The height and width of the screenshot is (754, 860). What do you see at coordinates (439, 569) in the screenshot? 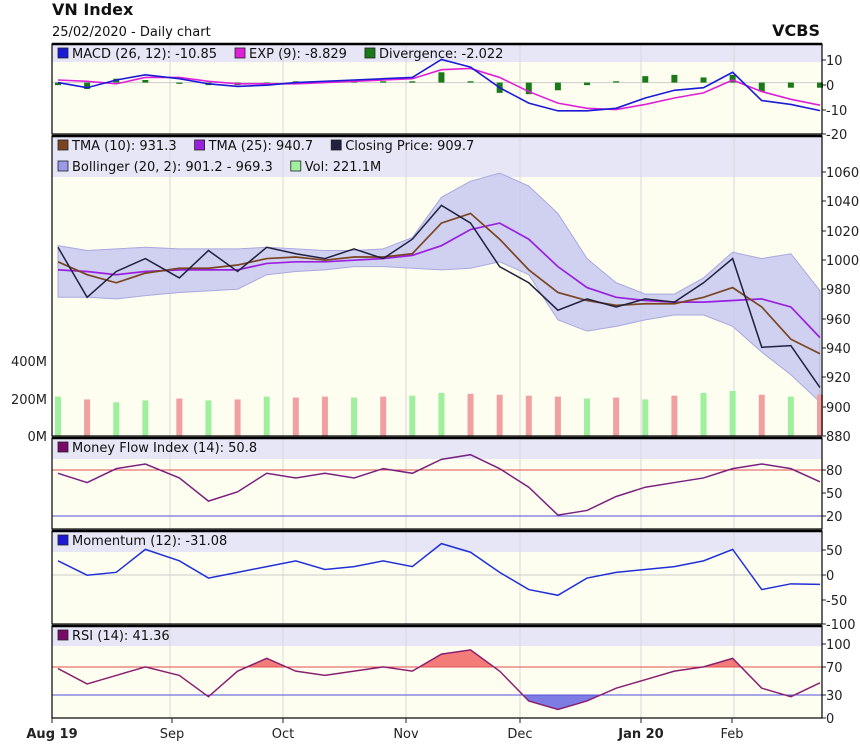
I see `series-momentum-line` at bounding box center [439, 569].